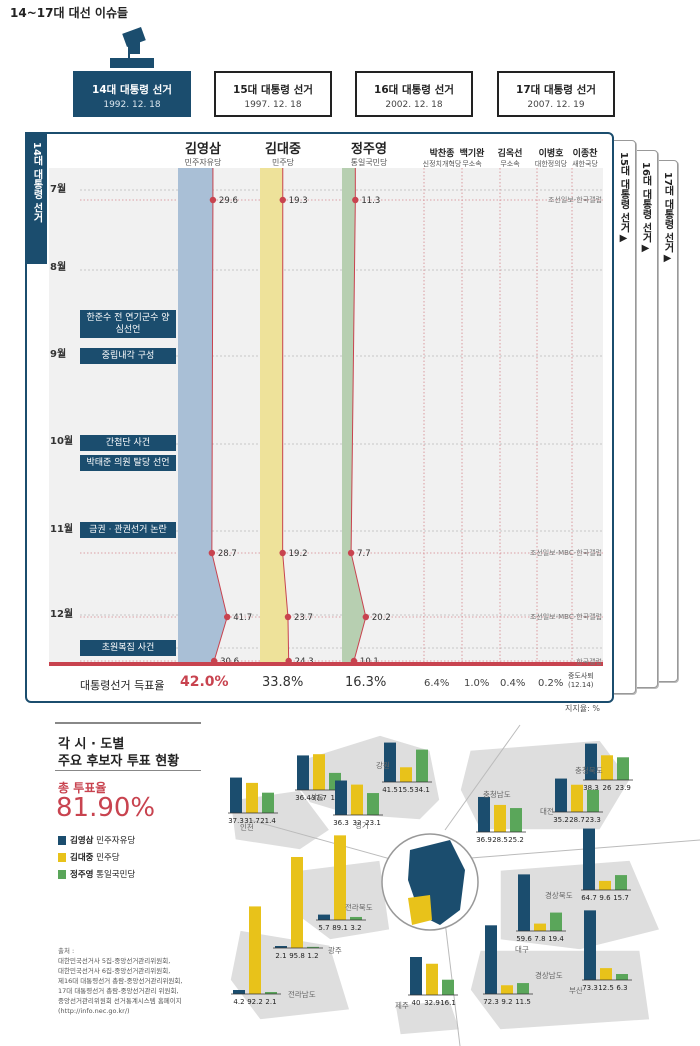 This screenshot has height=1046, width=700. What do you see at coordinates (238, 1002) in the screenshot?
I see `bar-value-label: 4.2` at bounding box center [238, 1002].